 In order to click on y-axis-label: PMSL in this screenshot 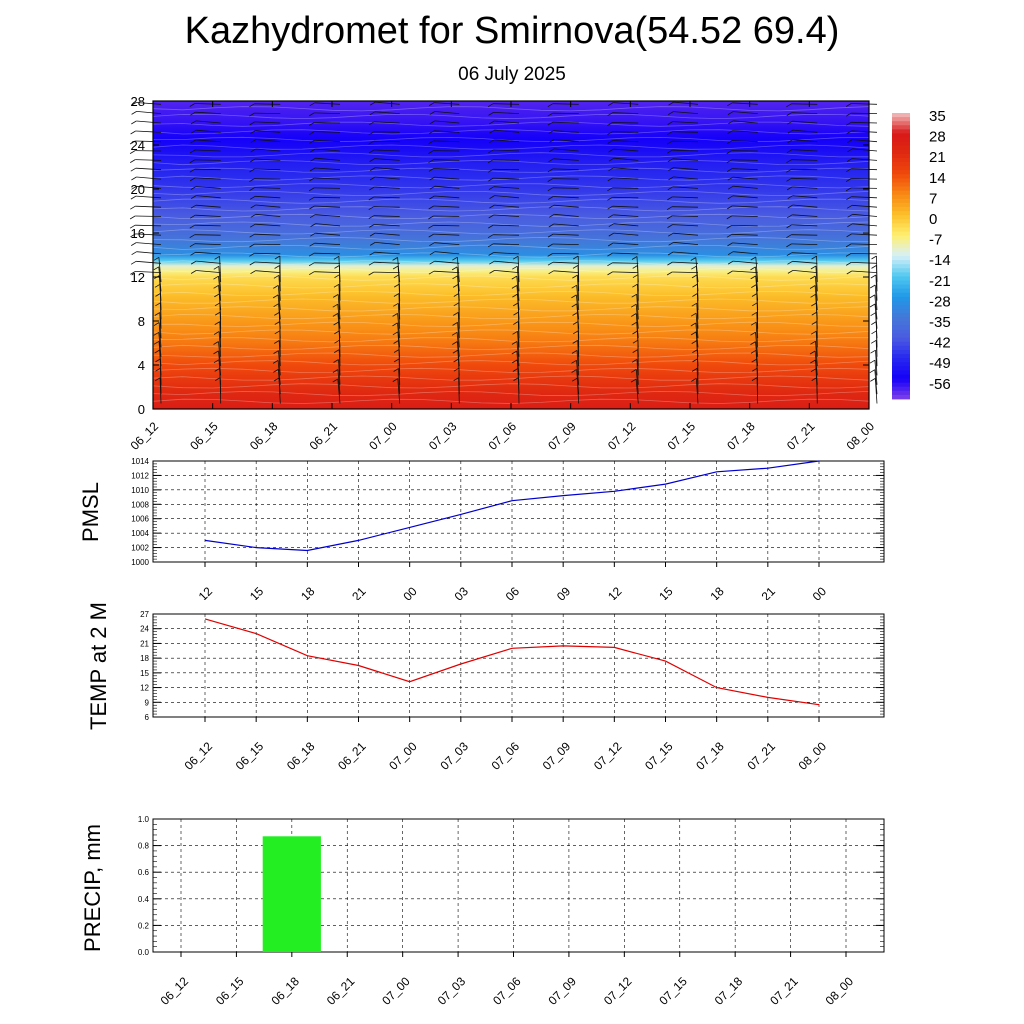, I will do `click(90, 512)`.